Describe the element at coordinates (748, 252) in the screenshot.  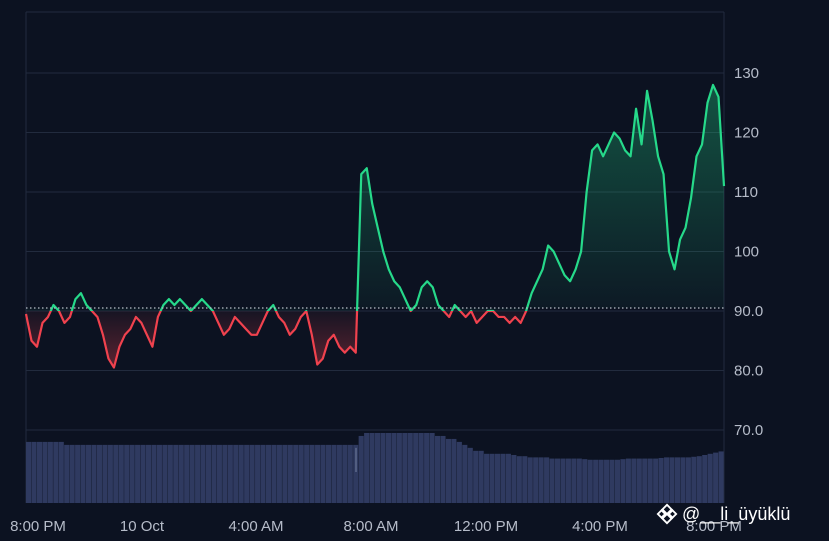
I see `y-axis: 70.0 80.0 90.0 100 110 120 130` at that location.